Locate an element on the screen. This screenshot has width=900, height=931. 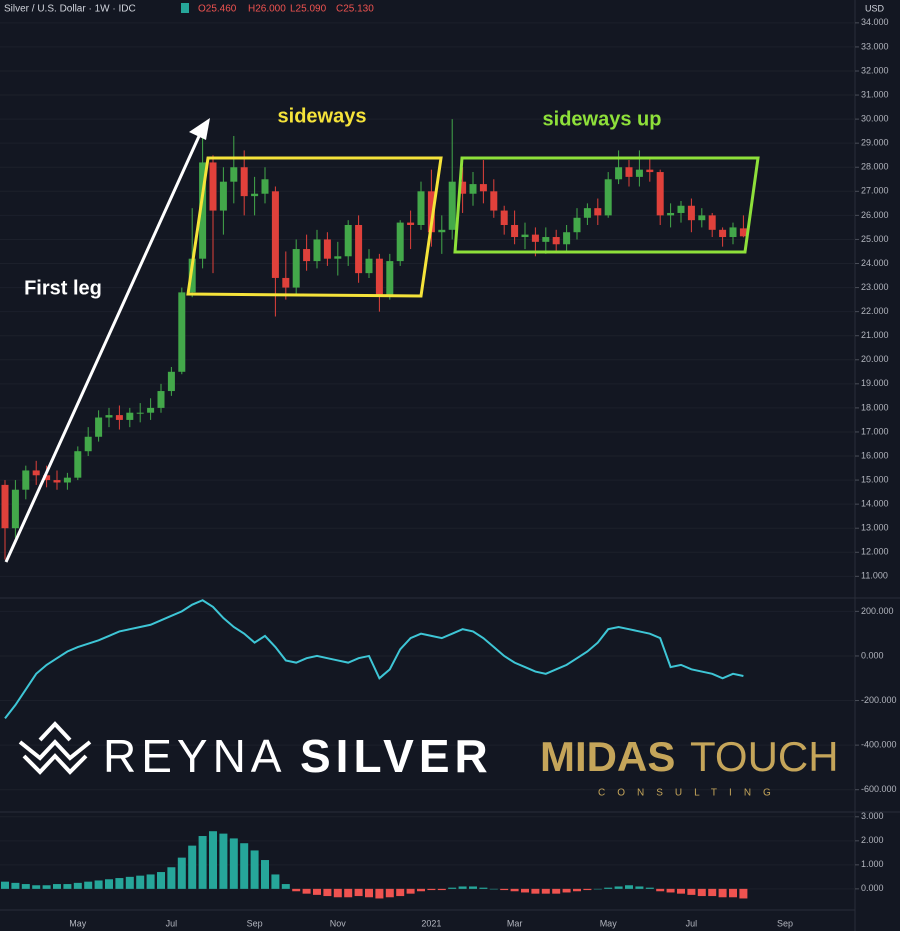
ohlc-label: C25.130 is located at coordinates (355, 9).